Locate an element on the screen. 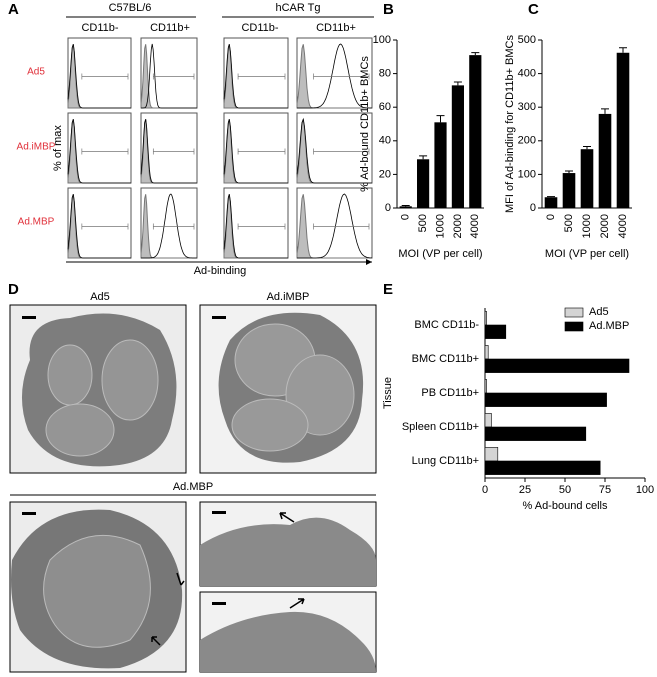 This screenshot has height=677, width=657. legend-label: Ad5 is located at coordinates (599, 312).